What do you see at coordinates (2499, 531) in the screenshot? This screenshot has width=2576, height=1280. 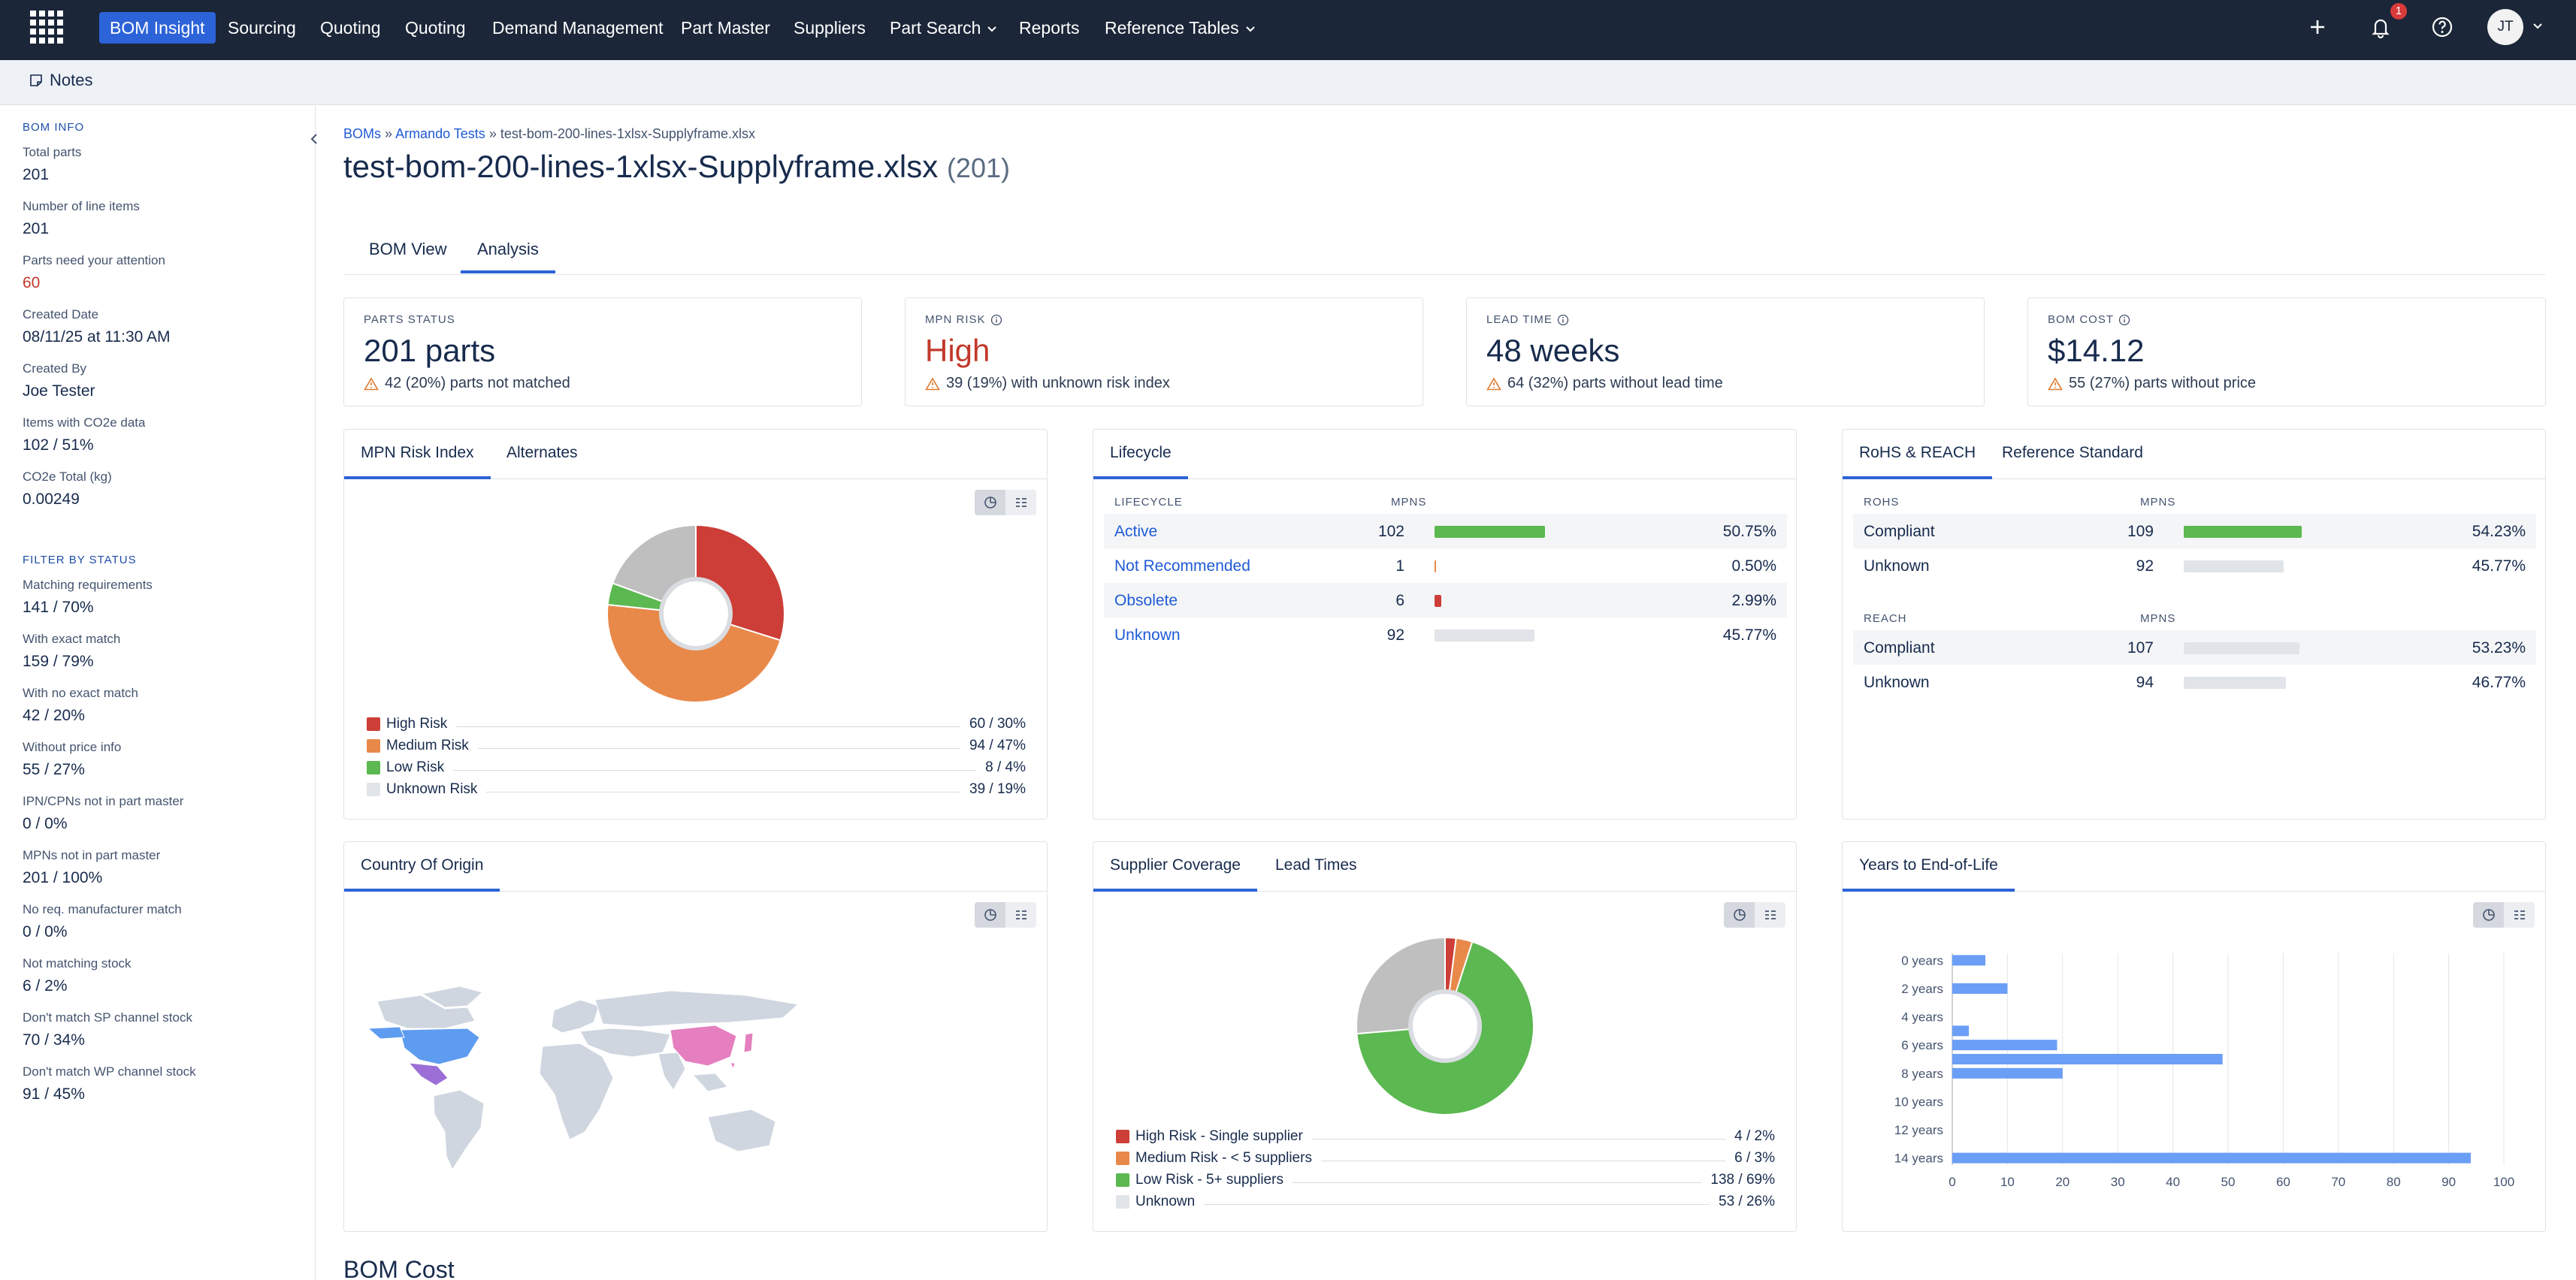 I see `row-percent: 54.23%` at bounding box center [2499, 531].